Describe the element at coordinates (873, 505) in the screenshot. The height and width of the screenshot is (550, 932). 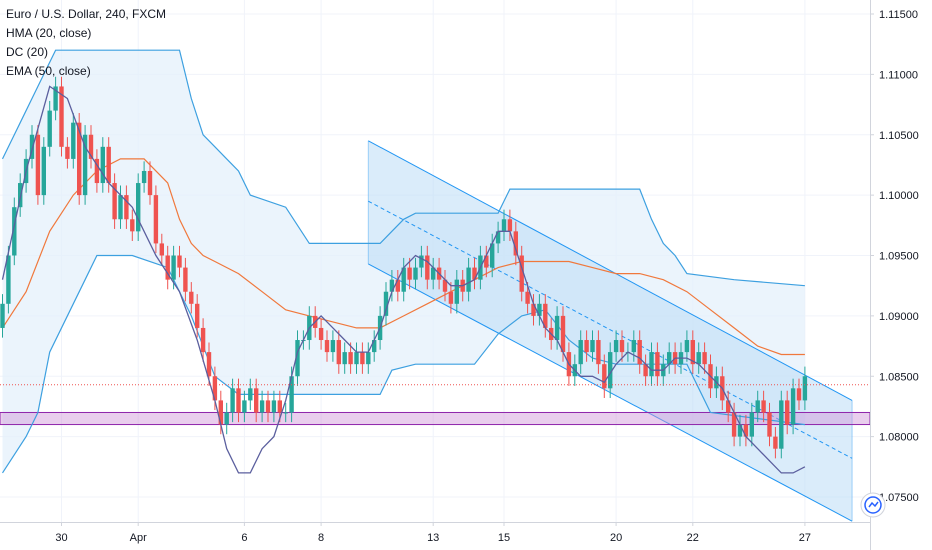
I see `tradingview-logo-icon` at that location.